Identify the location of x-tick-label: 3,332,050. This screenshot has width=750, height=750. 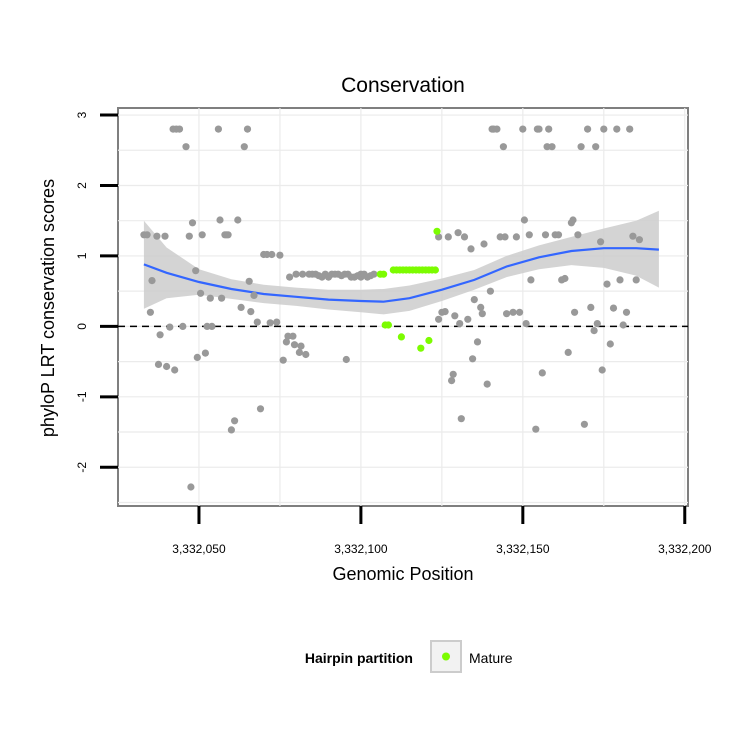
(199, 549).